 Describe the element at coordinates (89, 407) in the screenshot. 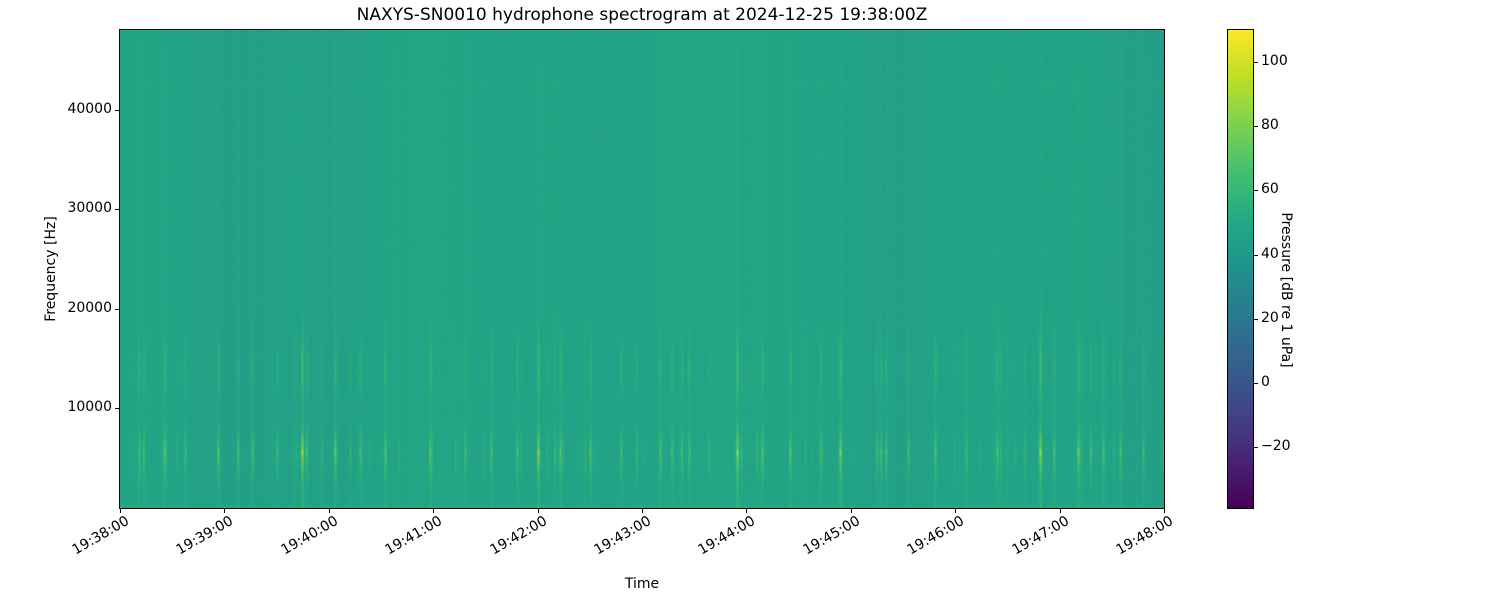

I see `y-tick-label: 10000` at that location.